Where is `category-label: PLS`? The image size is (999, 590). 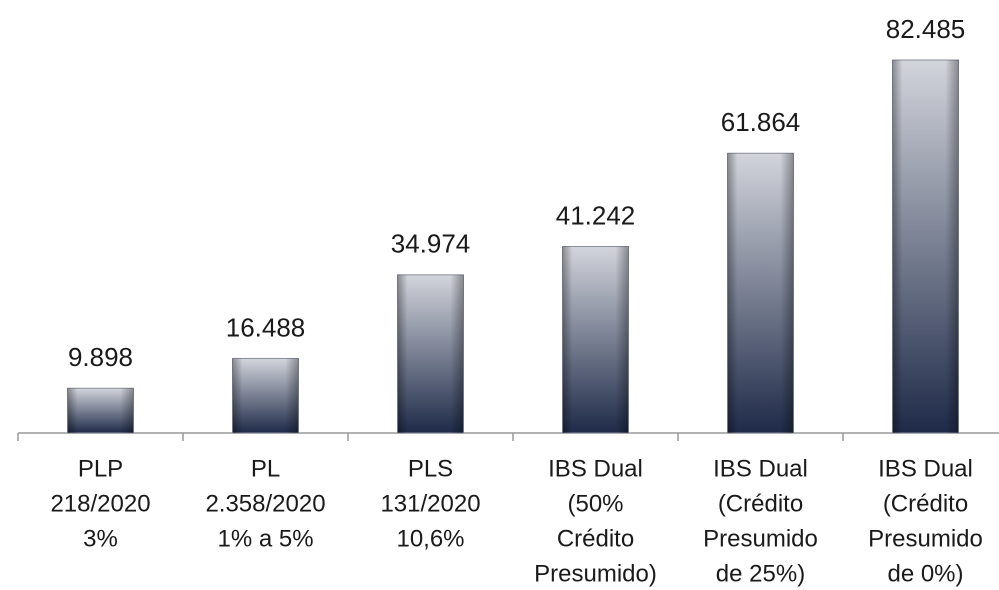 category-label: PLS is located at coordinates (430, 468).